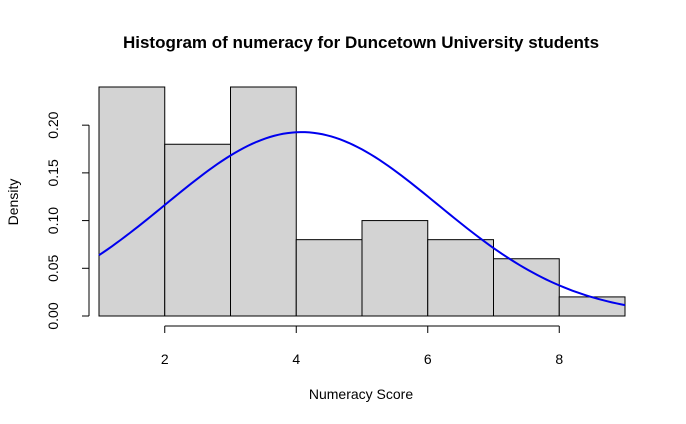  I want to click on x-tick-label: 8, so click(559, 359).